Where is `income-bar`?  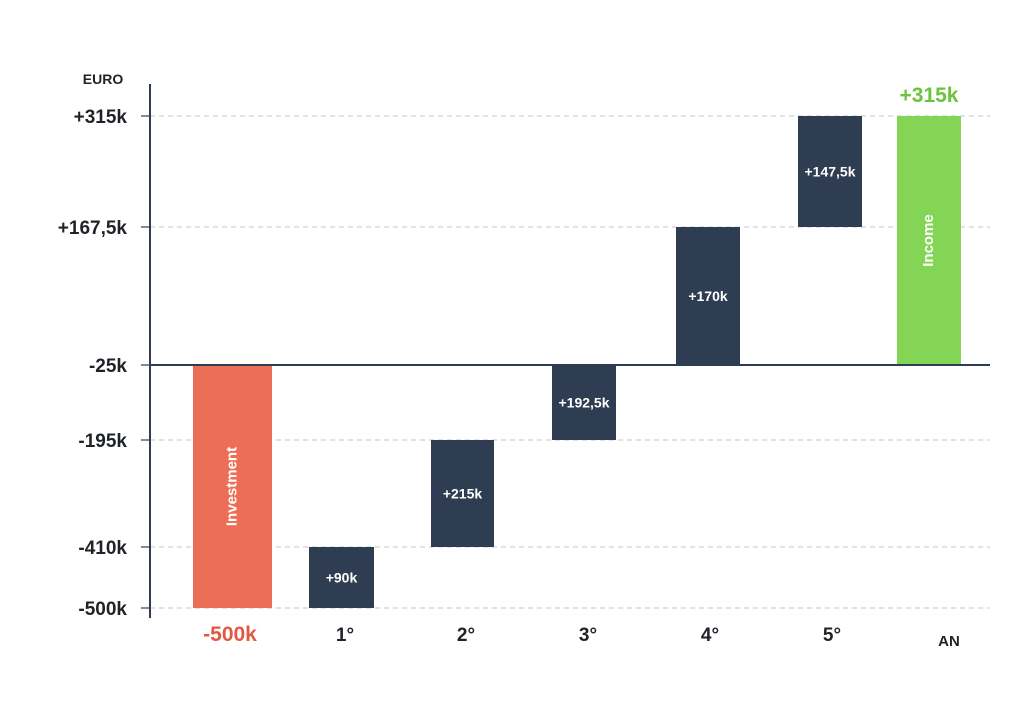 income-bar is located at coordinates (929, 240).